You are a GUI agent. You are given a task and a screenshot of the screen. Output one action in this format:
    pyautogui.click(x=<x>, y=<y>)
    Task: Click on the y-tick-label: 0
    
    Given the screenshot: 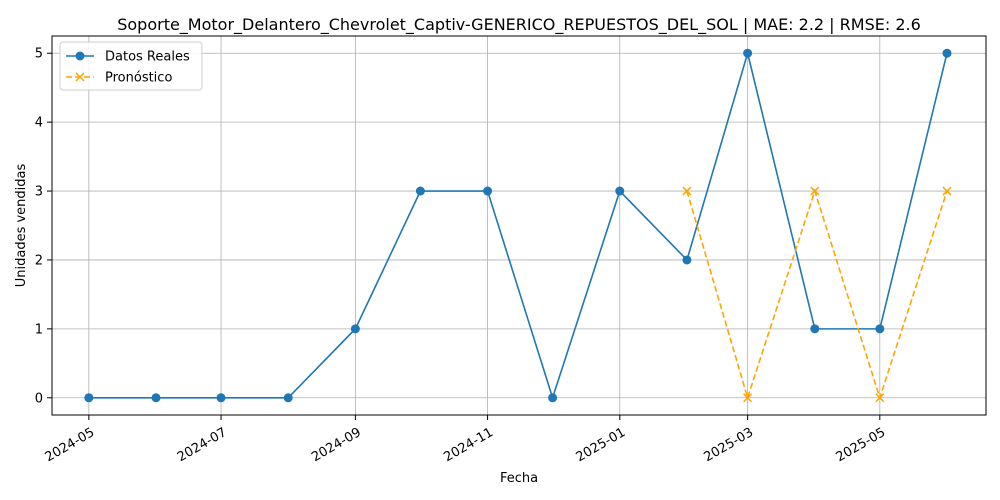 What is the action you would take?
    pyautogui.click(x=39, y=398)
    